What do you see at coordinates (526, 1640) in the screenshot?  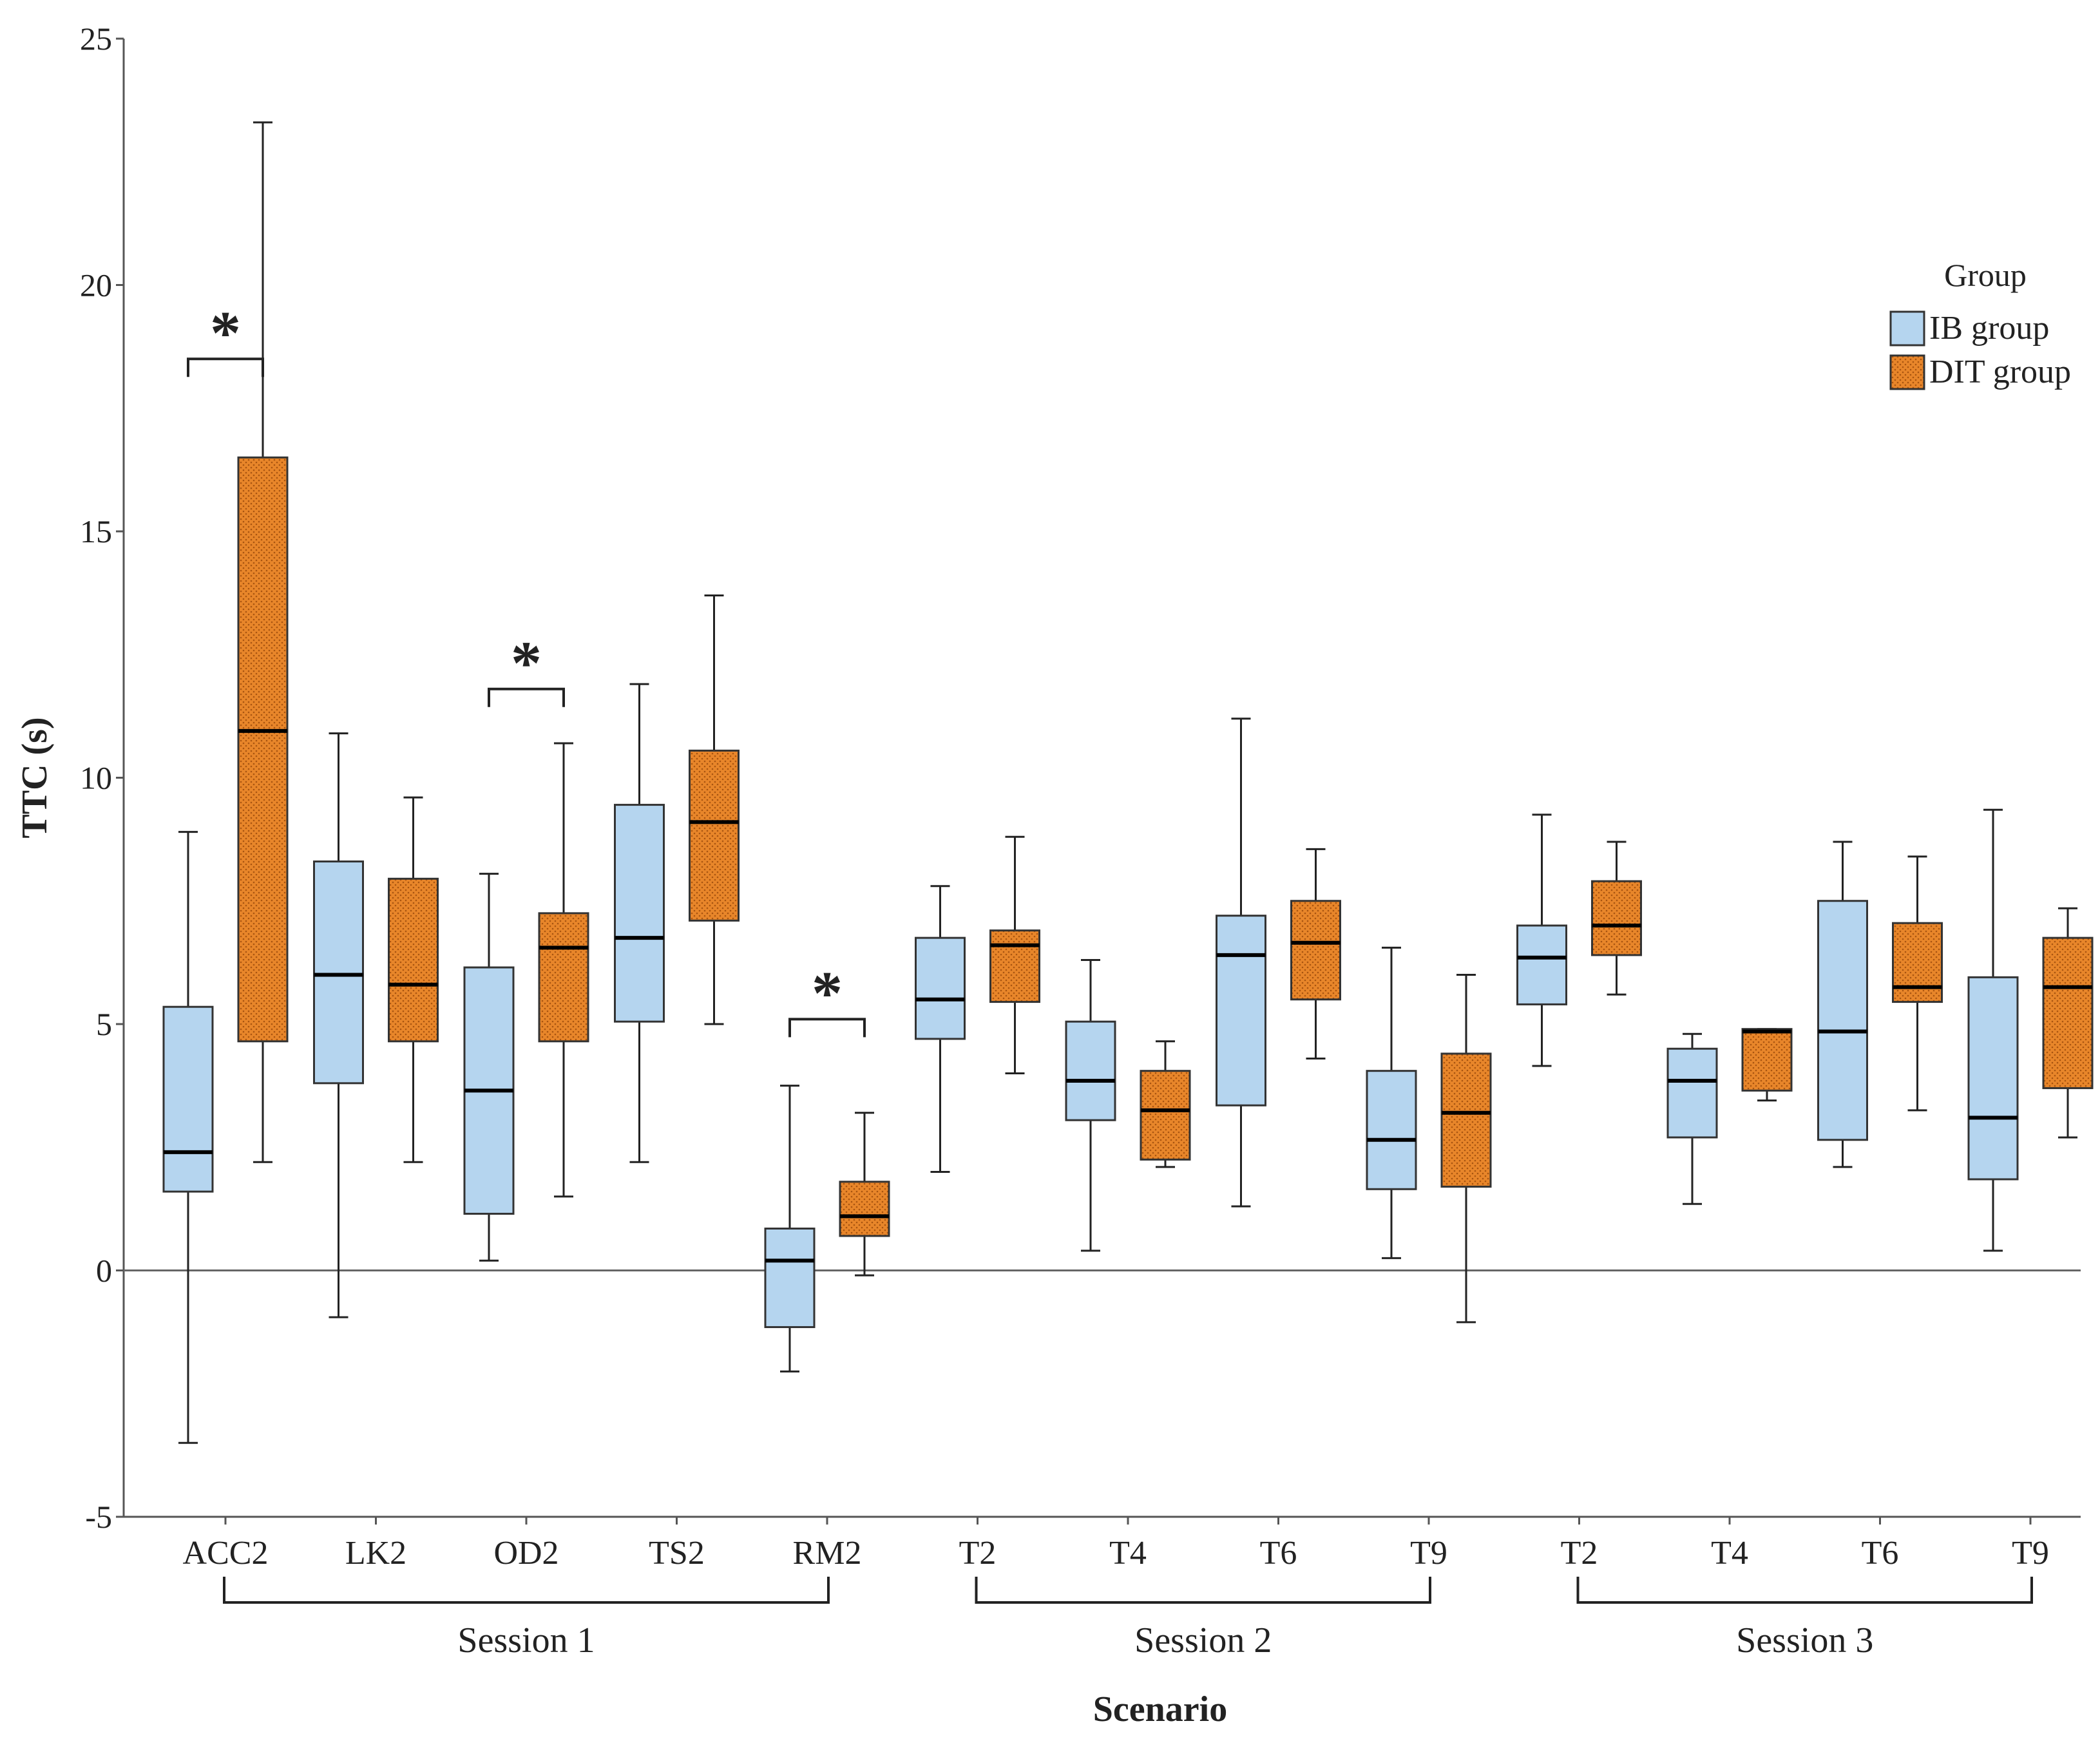 I see `session-label: Session 1` at bounding box center [526, 1640].